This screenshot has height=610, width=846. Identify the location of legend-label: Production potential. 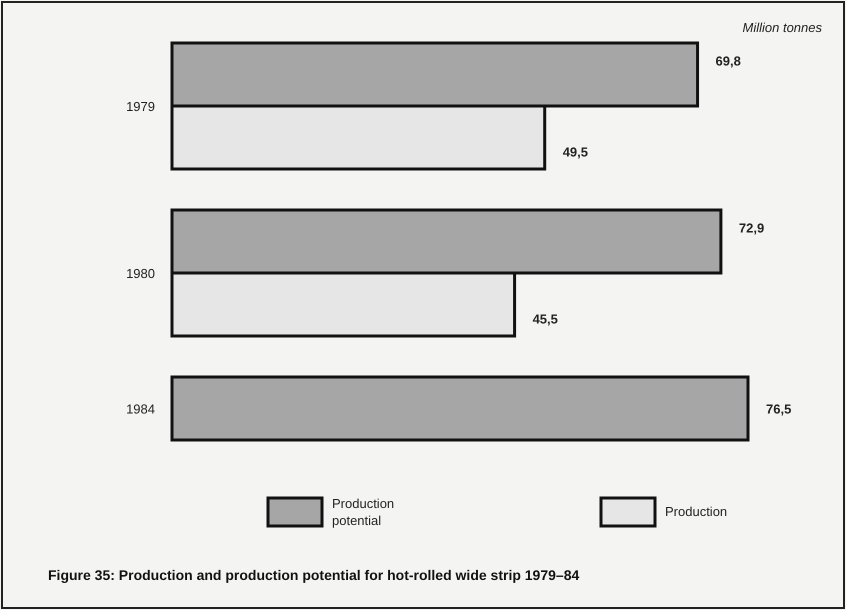
(363, 512).